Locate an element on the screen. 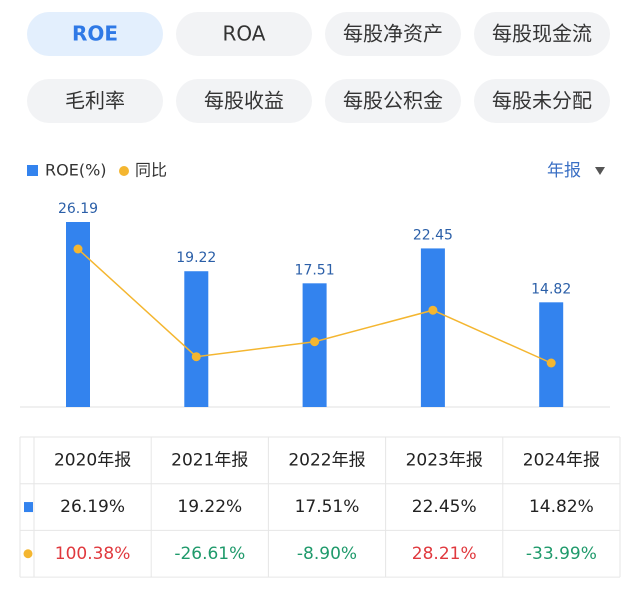 The image size is (640, 607). tab-label: 毛利率 is located at coordinates (95, 101).